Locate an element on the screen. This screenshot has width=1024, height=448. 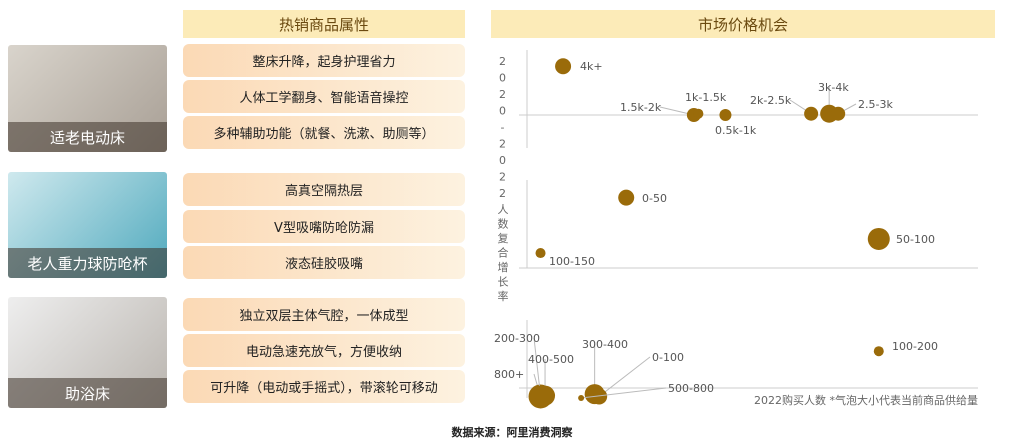
attributes-header: 热销商品属性 is located at coordinates (324, 24).